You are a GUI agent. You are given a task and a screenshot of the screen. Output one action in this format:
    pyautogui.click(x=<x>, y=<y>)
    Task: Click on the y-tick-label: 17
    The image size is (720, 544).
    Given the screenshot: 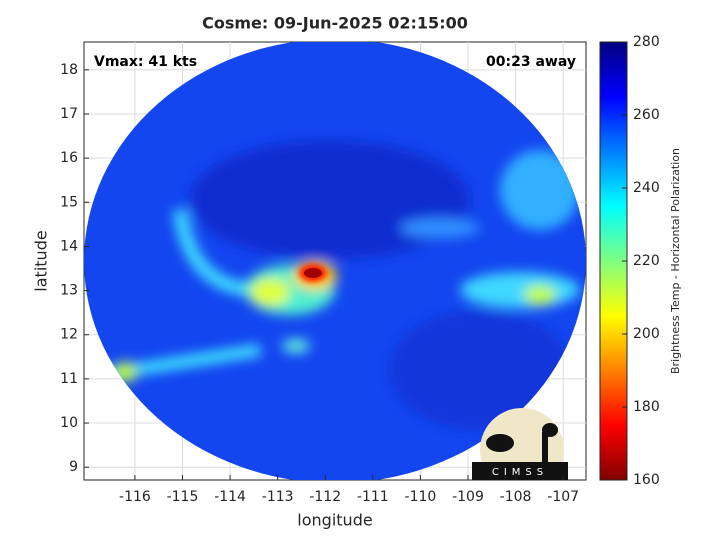 What is the action you would take?
    pyautogui.click(x=69, y=114)
    